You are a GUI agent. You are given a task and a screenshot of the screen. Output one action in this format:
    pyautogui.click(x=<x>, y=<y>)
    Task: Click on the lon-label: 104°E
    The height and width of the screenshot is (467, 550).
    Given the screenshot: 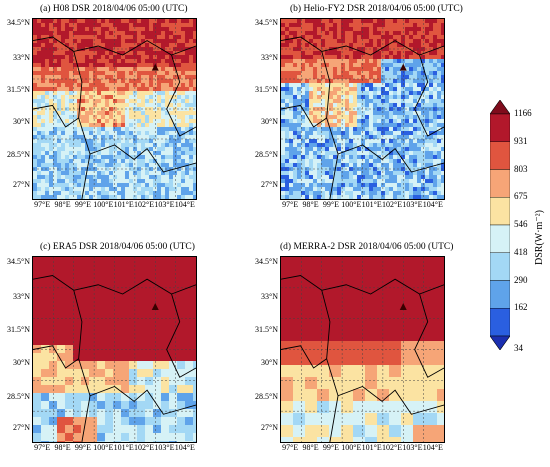 What is the action you would take?
    pyautogui.click(x=432, y=204)
    